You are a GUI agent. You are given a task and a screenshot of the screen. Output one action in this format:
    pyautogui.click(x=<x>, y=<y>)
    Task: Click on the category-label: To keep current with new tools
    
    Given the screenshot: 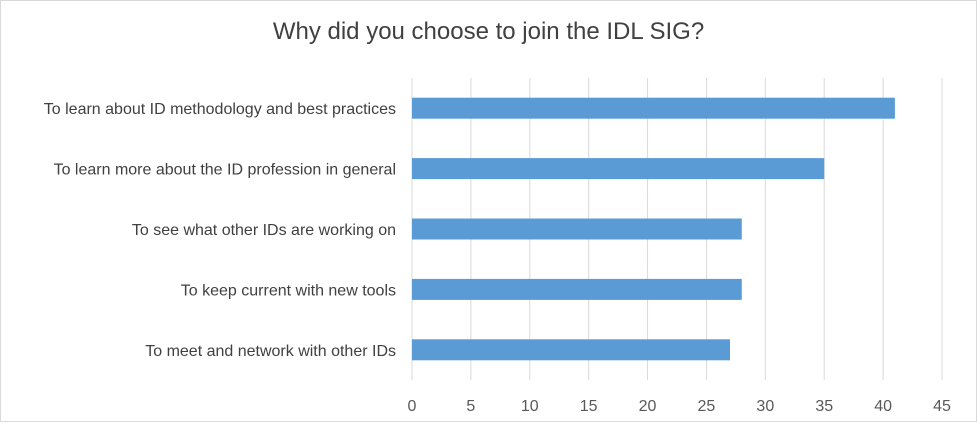 What is the action you would take?
    pyautogui.click(x=288, y=290)
    